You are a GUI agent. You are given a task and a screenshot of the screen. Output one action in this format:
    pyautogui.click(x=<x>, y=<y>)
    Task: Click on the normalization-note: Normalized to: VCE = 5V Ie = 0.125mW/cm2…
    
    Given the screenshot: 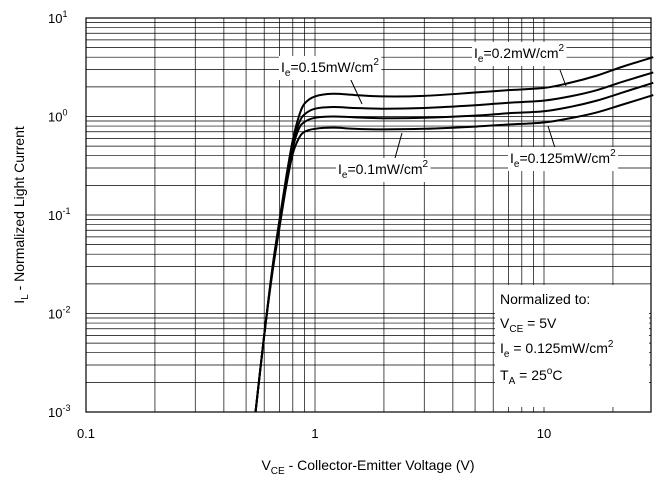 What is the action you would take?
    pyautogui.click(x=572, y=346)
    